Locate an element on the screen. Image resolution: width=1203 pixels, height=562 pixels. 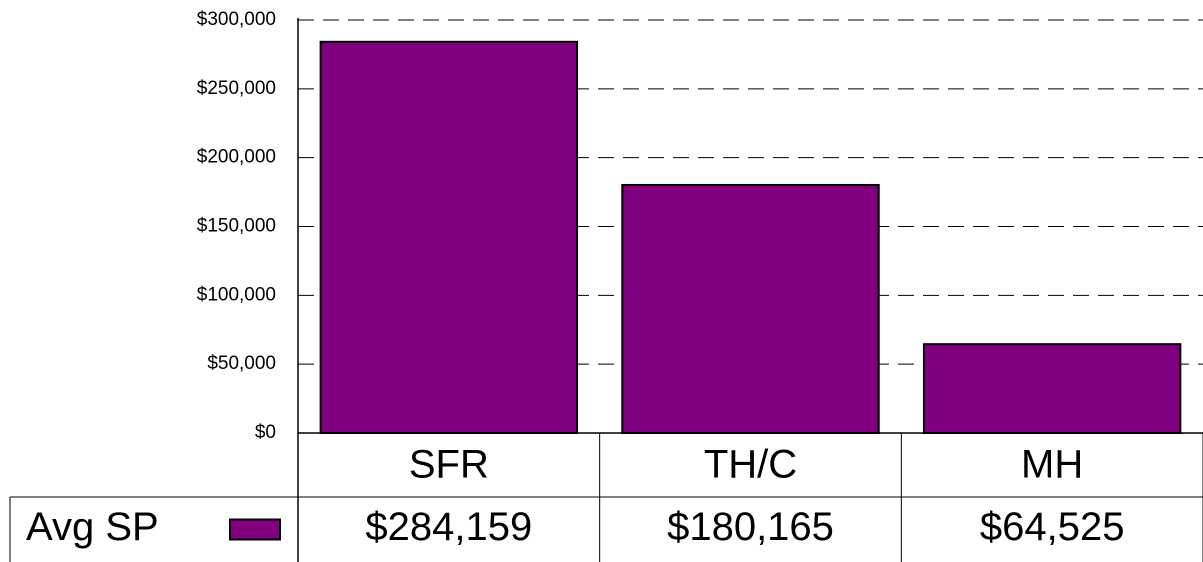
y-tick-label: $150,000 is located at coordinates (236, 226).